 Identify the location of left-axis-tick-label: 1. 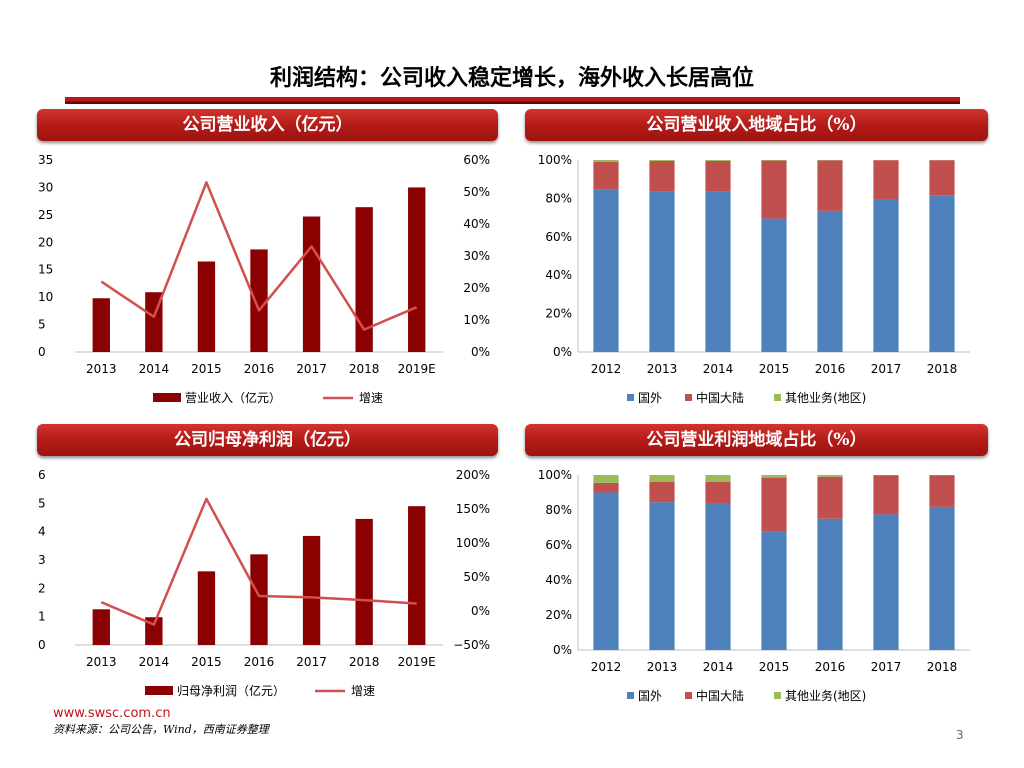
(42, 617).